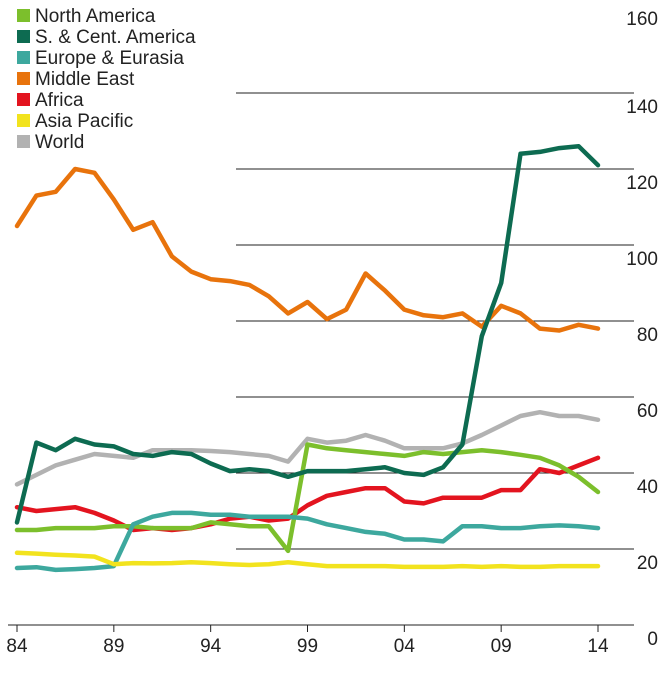 This screenshot has height=675, width=663. Describe the element at coordinates (647, 487) in the screenshot. I see `y-tick-label: 40` at that location.